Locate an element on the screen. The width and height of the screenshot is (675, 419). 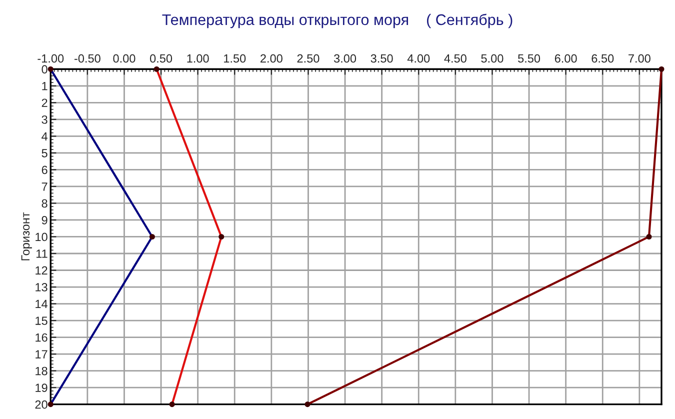
x-tick-label: 2.50 is located at coordinates (308, 58).